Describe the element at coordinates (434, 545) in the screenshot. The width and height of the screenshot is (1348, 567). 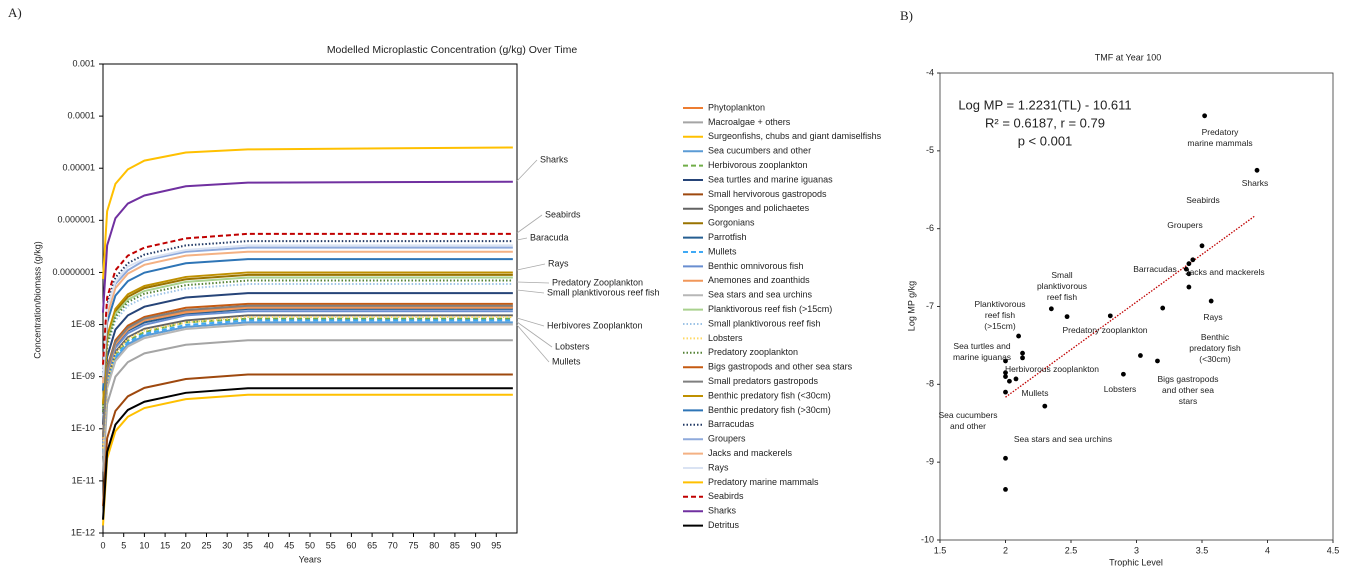
I see `x-tick-label: 80` at that location.